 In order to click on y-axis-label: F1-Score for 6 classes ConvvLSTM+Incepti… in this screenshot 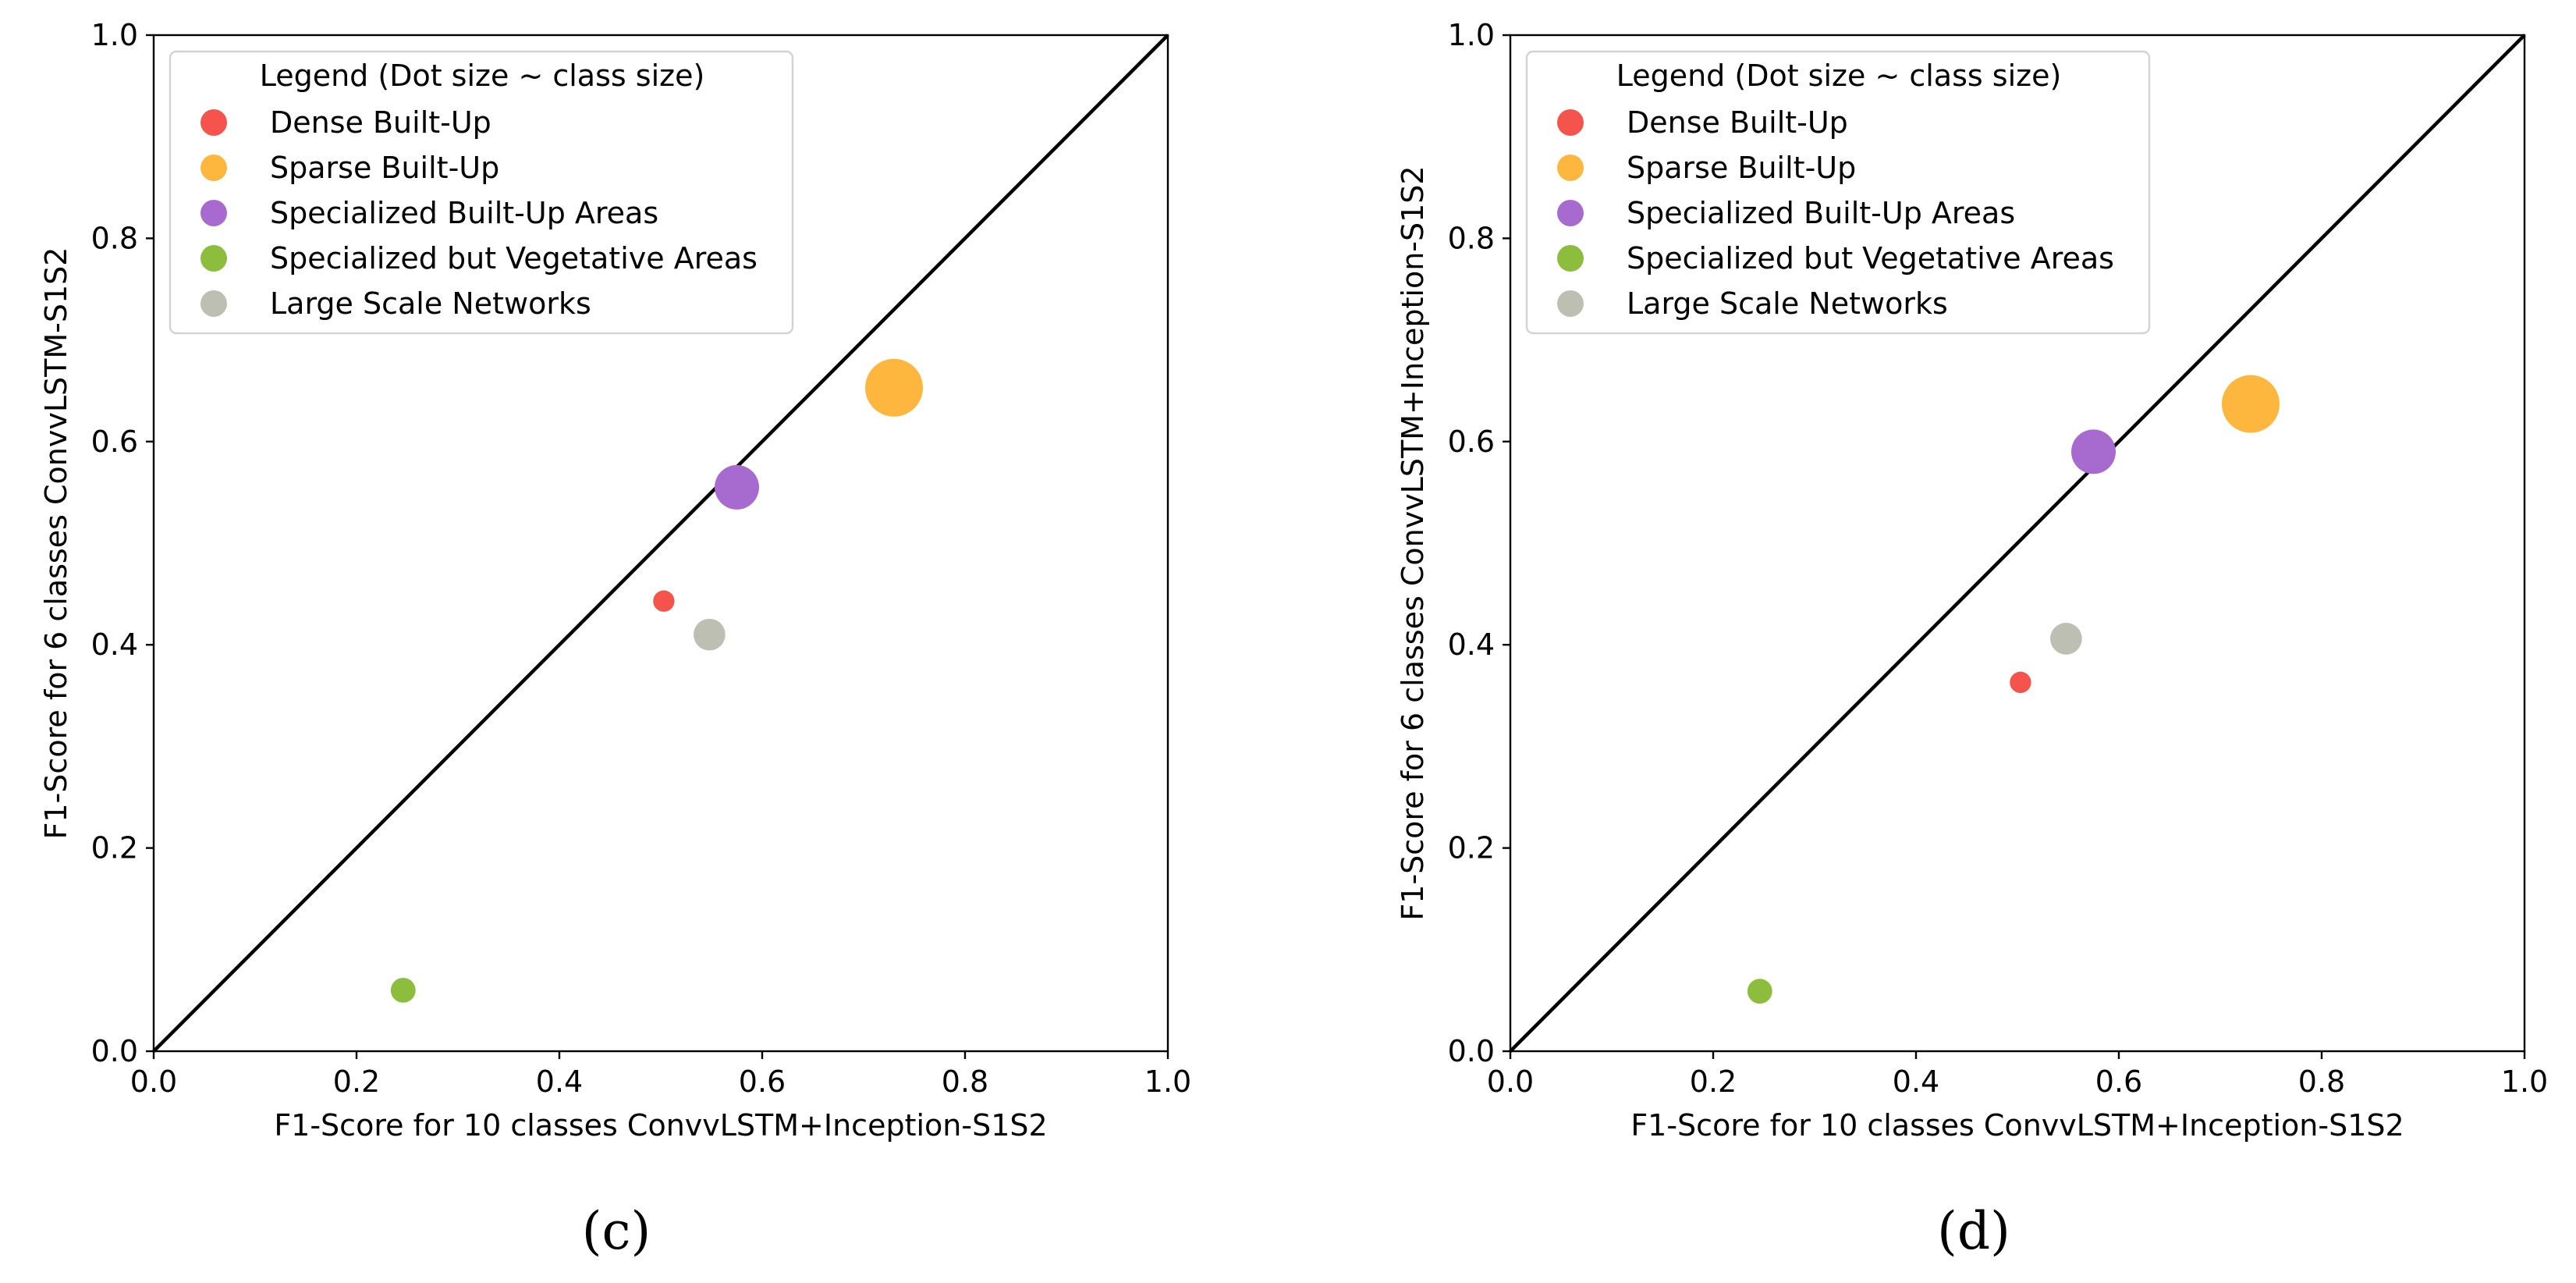, I will do `click(1413, 542)`.